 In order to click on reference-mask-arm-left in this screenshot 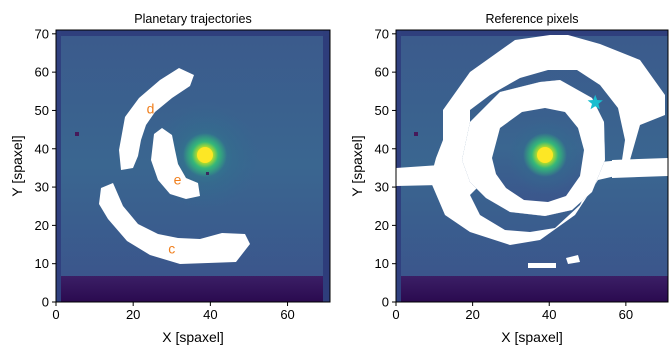, I will do `click(426, 175)`.